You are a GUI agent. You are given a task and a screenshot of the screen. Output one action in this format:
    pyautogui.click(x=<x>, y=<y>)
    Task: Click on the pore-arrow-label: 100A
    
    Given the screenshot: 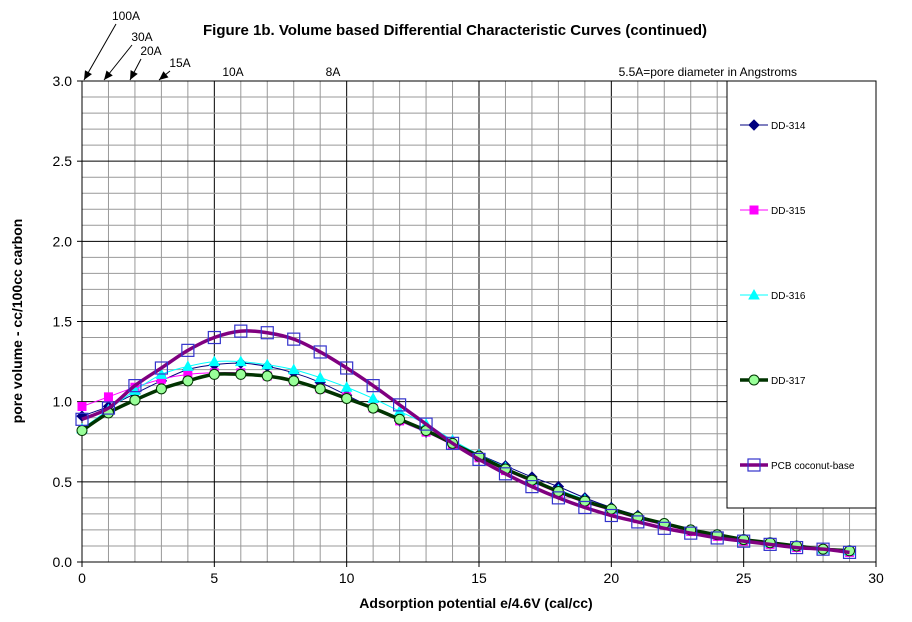 What is the action you would take?
    pyautogui.click(x=126, y=16)
    